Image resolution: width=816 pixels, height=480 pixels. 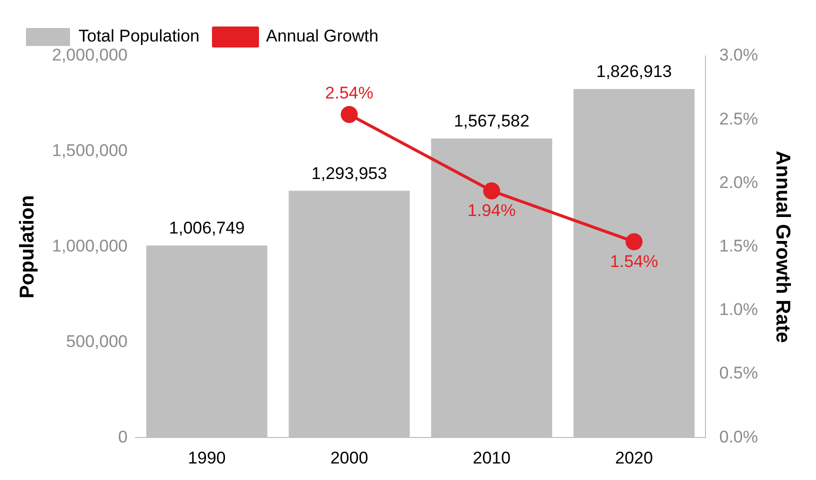 I want to click on data-label: 2.54%, so click(x=349, y=93).